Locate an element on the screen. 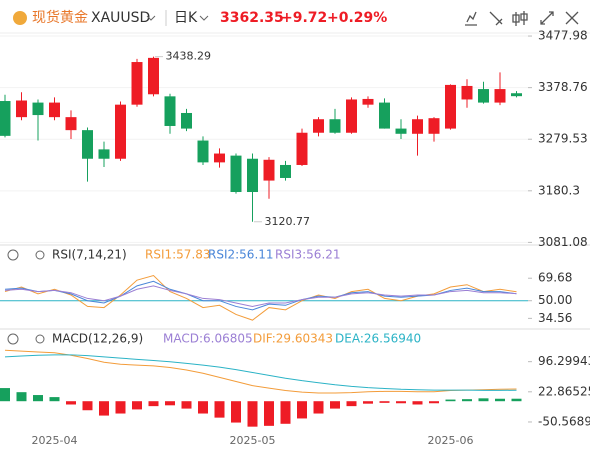 This screenshot has width=590, height=452. period: 日K is located at coordinates (186, 18).